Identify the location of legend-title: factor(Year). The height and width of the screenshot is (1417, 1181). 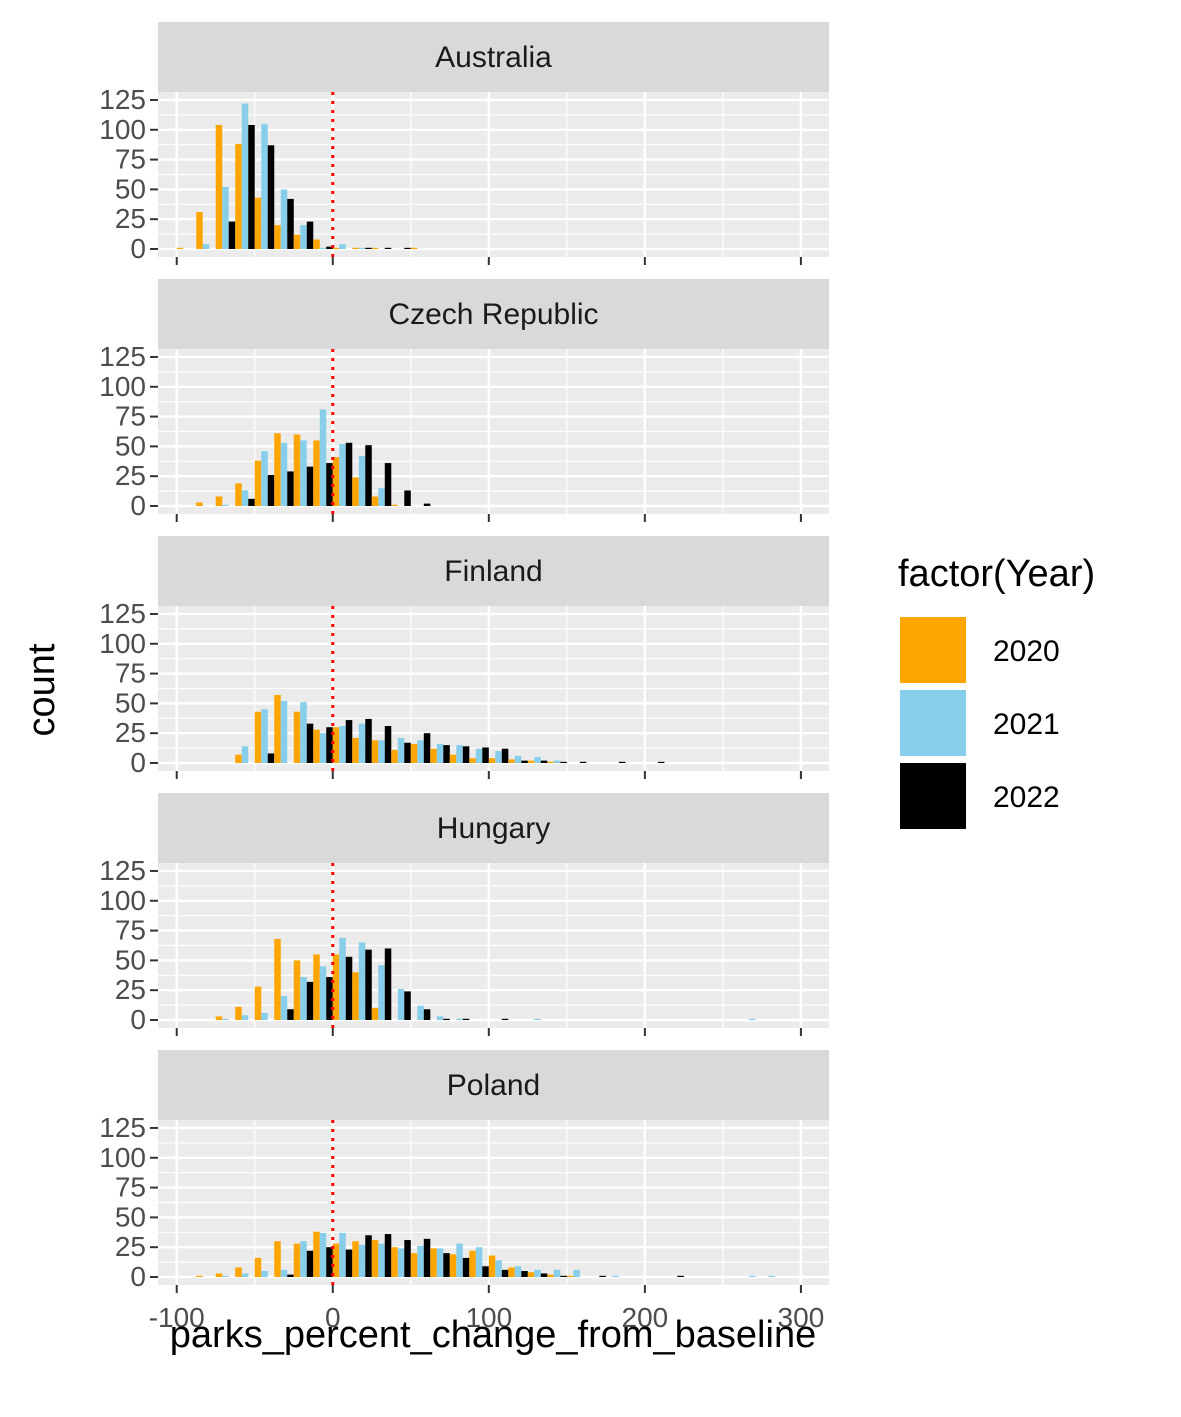
(996, 574).